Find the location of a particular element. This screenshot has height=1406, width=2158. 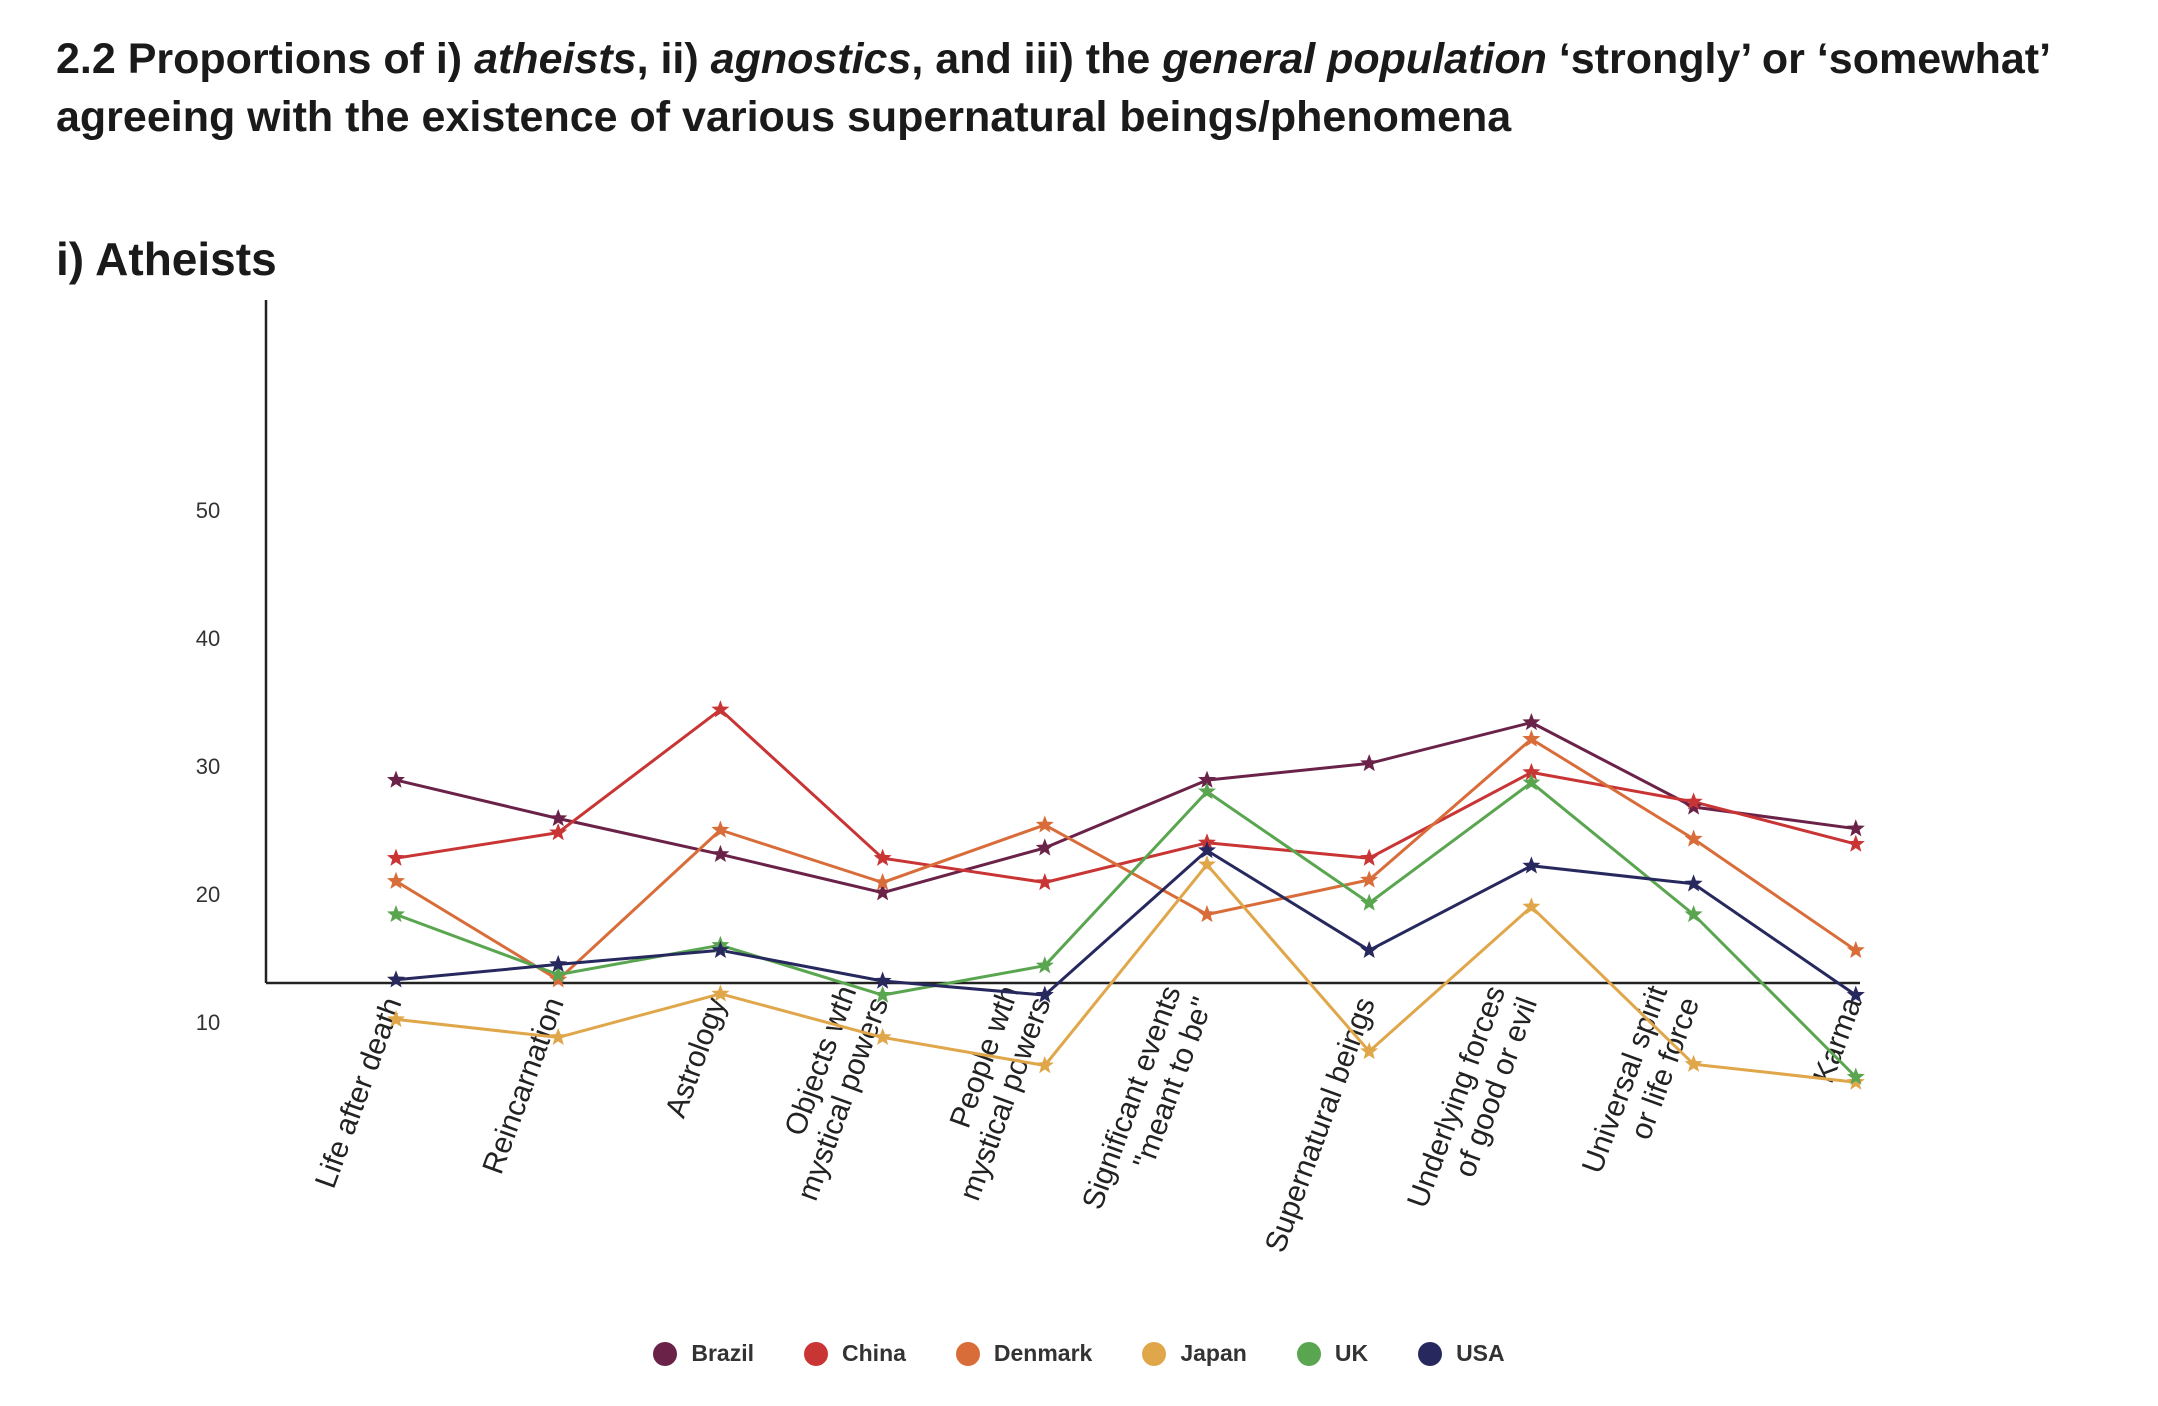

y-tick-label: 50 is located at coordinates (208, 510).